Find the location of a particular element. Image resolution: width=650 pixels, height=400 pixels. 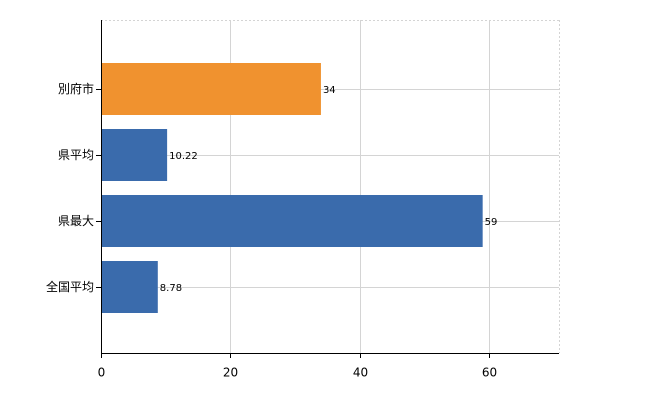

value-label: 34 is located at coordinates (329, 90).